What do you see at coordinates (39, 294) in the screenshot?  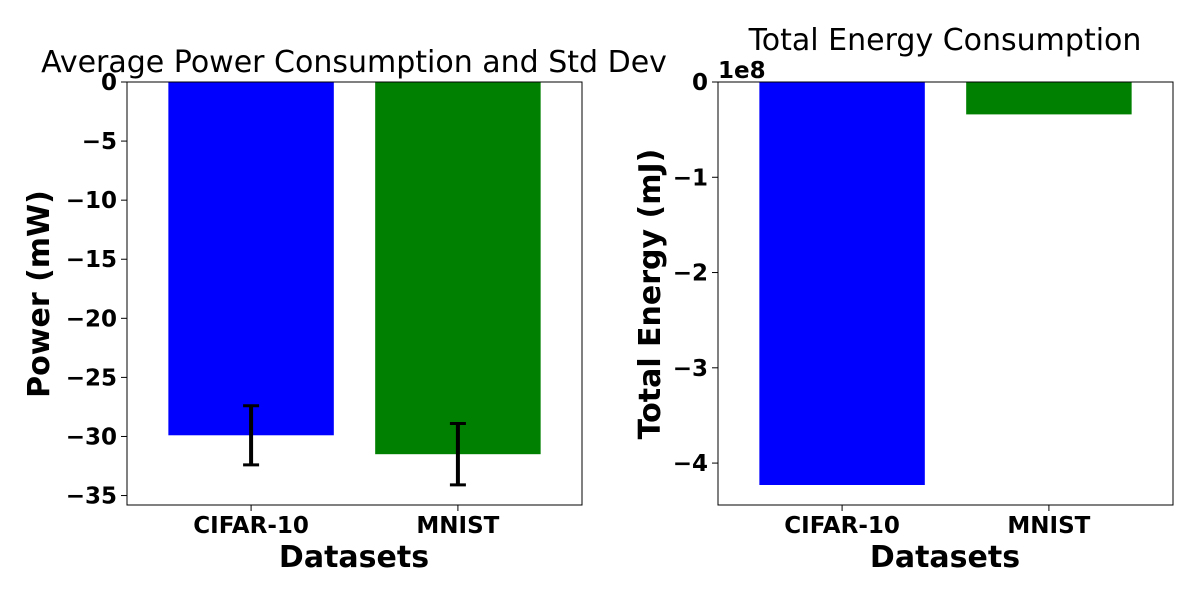 I see `power-y-axis-label: Power (mW)` at bounding box center [39, 294].